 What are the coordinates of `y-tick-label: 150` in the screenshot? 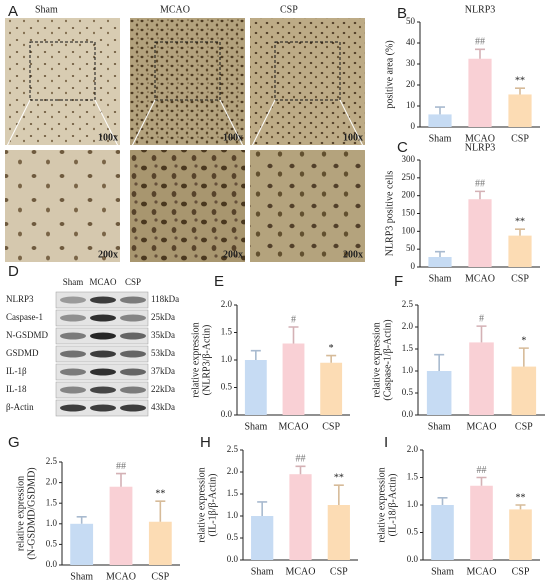 It's located at (409, 213).